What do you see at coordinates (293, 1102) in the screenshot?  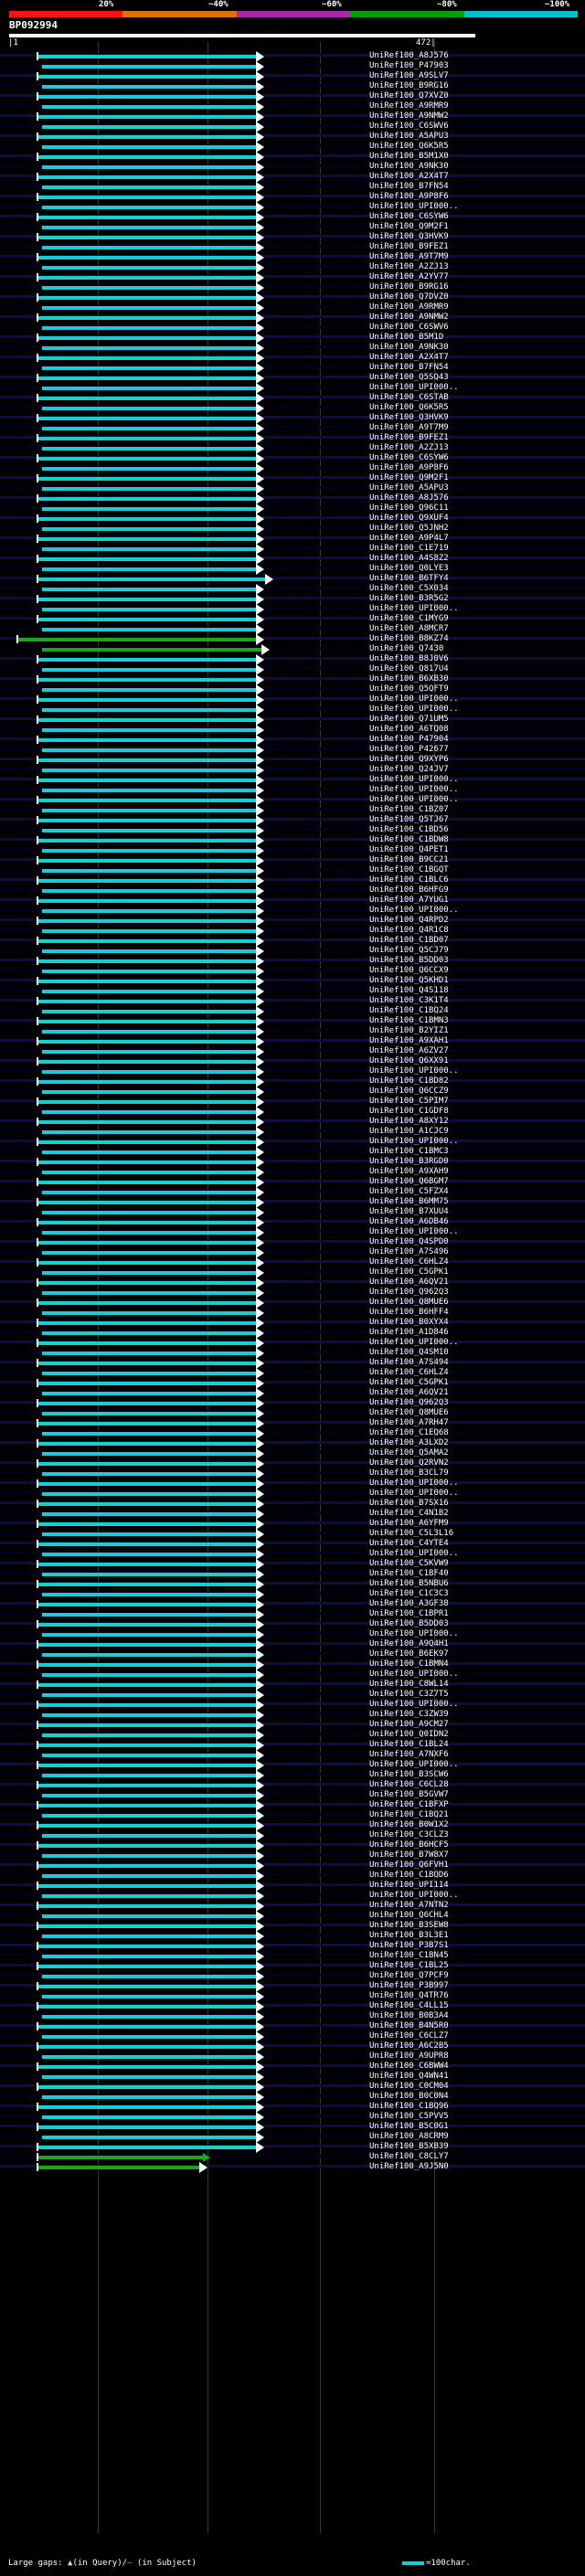 I see `hit-row: UniRef100_C5PIM7` at bounding box center [293, 1102].